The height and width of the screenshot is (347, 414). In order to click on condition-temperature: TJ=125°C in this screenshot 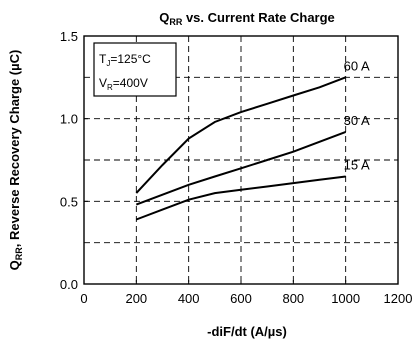, I will do `click(125, 60)`.